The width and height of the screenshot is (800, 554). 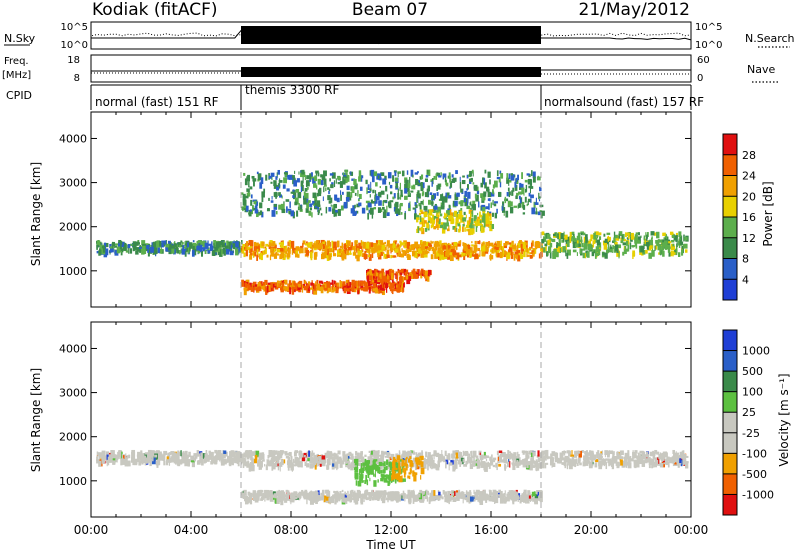 What do you see at coordinates (77, 78) in the screenshot?
I see `freq-tick-bottom: 8` at bounding box center [77, 78].